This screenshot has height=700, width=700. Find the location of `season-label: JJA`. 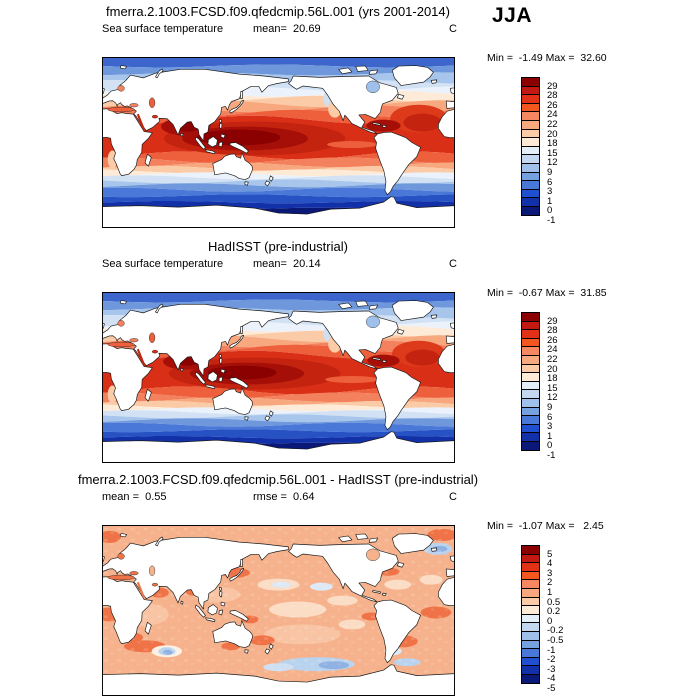

season-label: JJA is located at coordinates (512, 15).